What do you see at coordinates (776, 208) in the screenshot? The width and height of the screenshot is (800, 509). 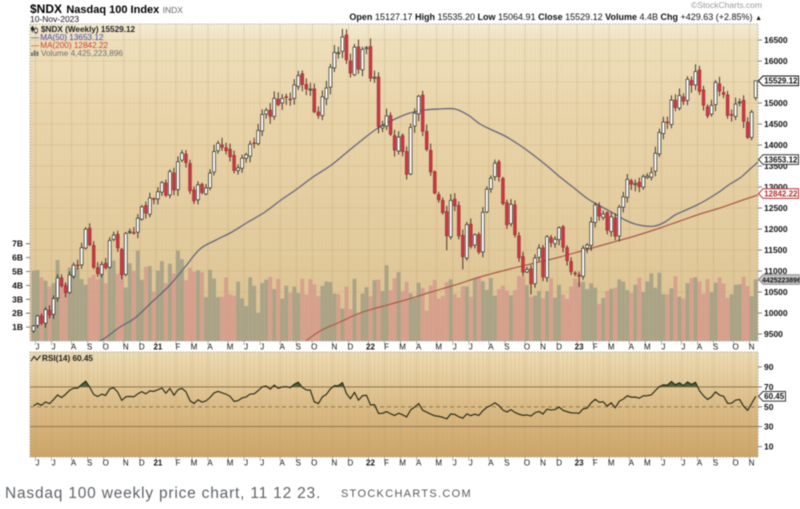 I see `svg-text: 12500` at bounding box center [776, 208].